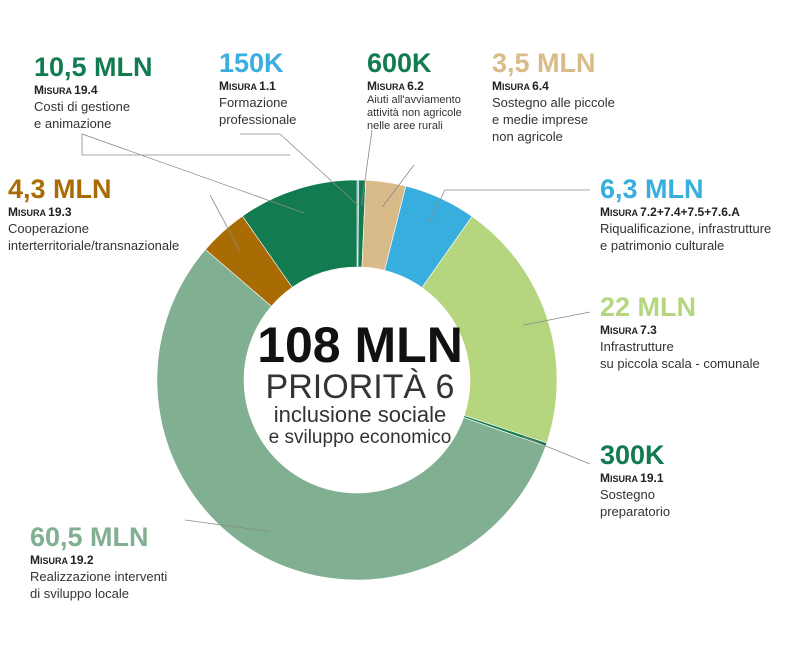 Image resolution: width=801 pixels, height=668 pixels. I want to click on slice-description: su piccola scala - comunale, so click(680, 363).